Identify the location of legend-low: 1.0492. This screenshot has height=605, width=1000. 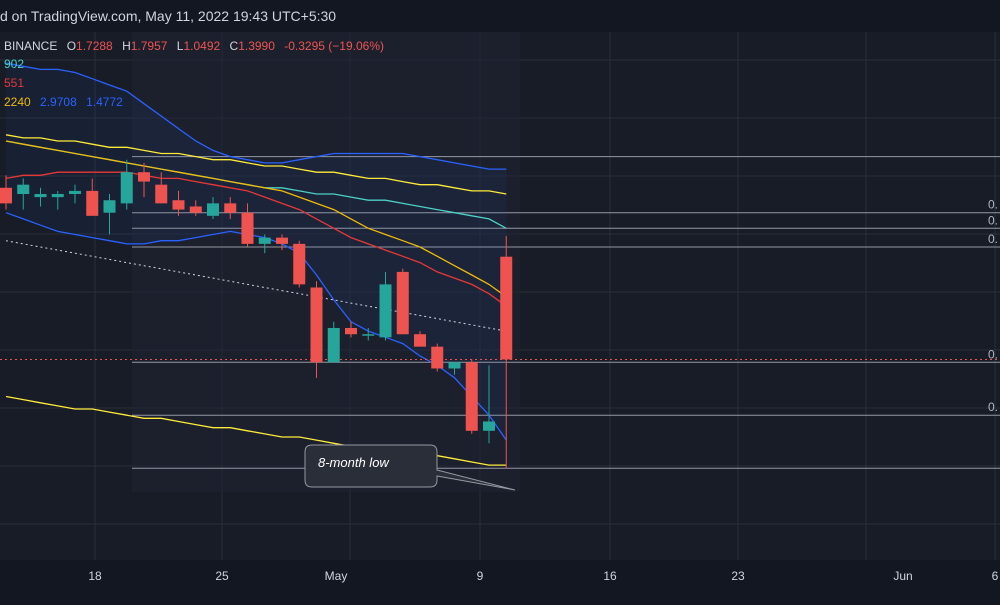
(201, 46).